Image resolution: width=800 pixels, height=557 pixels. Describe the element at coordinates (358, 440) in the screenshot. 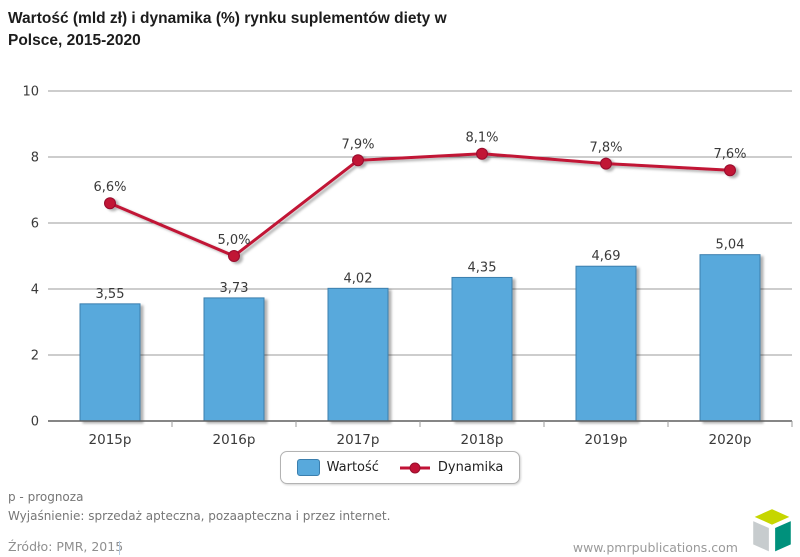

I see `x-tick-label: 2017p` at that location.